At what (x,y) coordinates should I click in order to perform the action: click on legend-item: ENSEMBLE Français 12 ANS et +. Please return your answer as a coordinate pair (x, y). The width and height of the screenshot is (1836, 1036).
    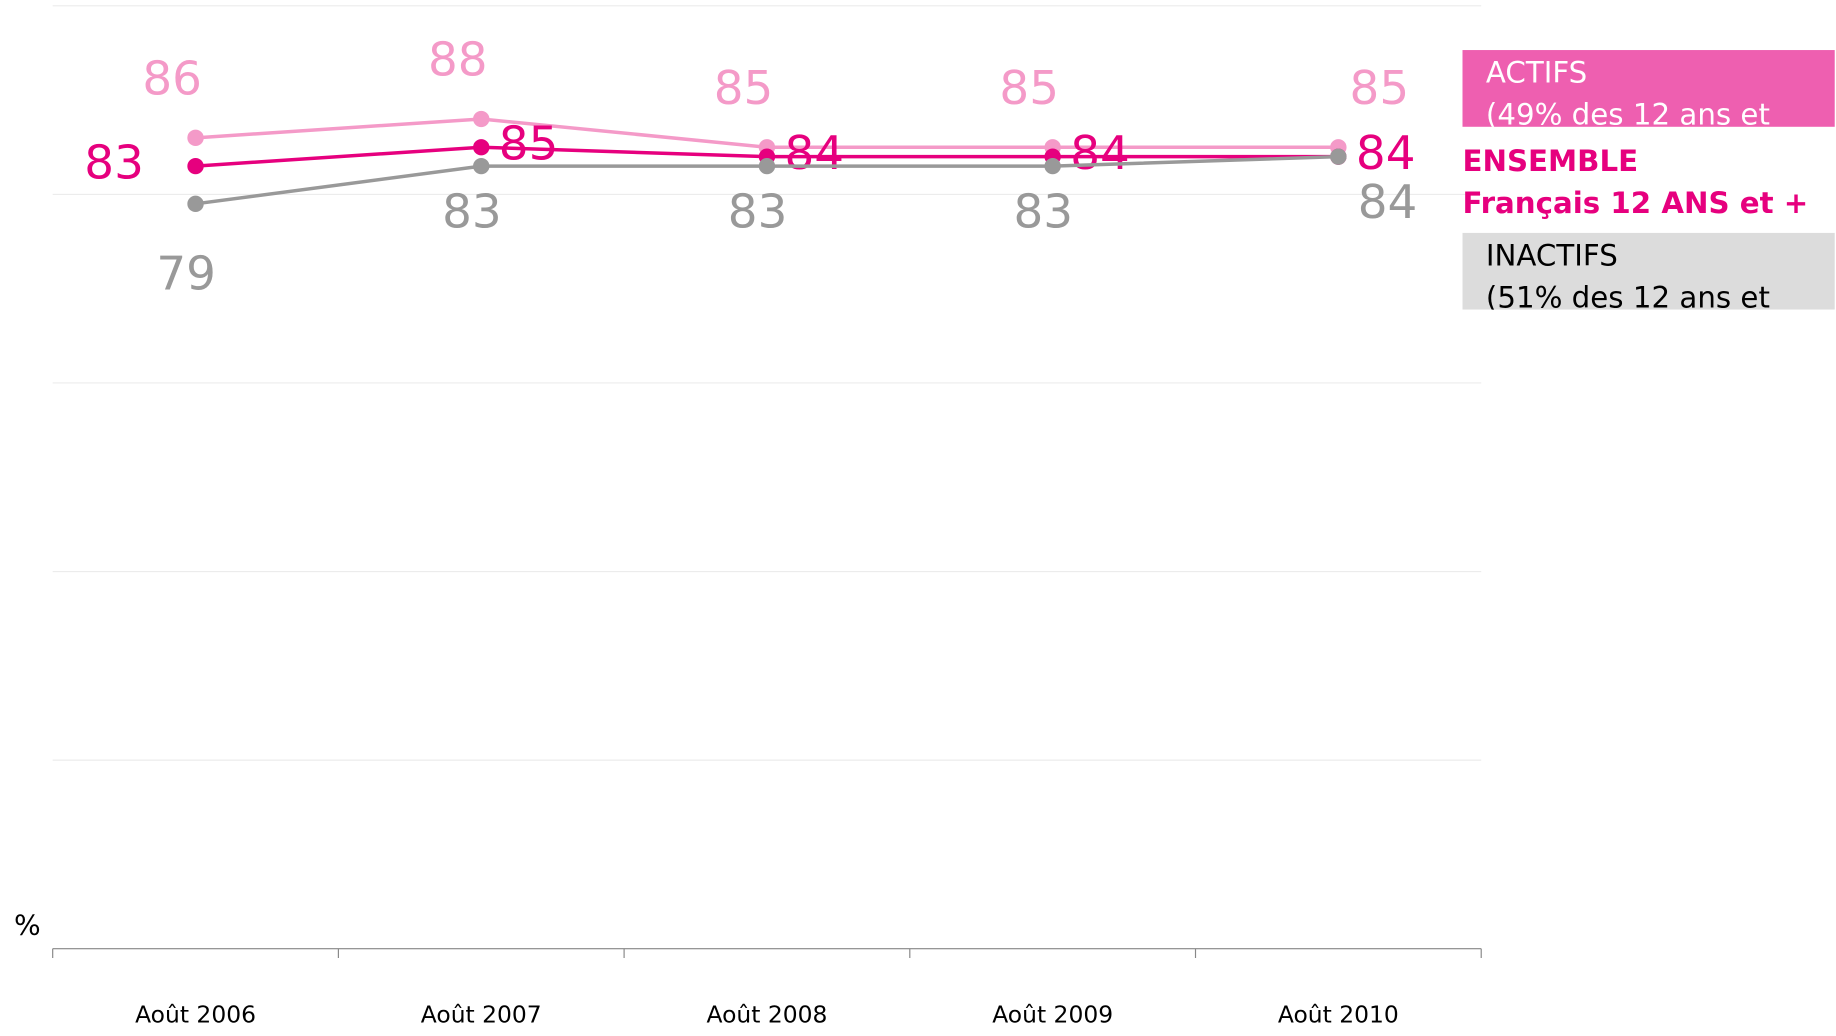
    Looking at the image, I should click on (1635, 182).